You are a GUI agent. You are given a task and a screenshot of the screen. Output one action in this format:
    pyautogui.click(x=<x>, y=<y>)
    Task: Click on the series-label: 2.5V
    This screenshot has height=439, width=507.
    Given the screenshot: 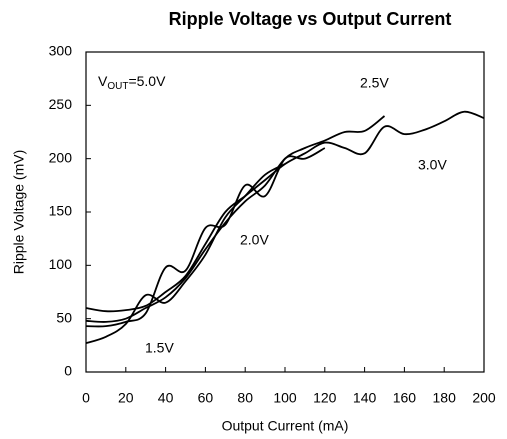 What is the action you would take?
    pyautogui.click(x=374, y=83)
    